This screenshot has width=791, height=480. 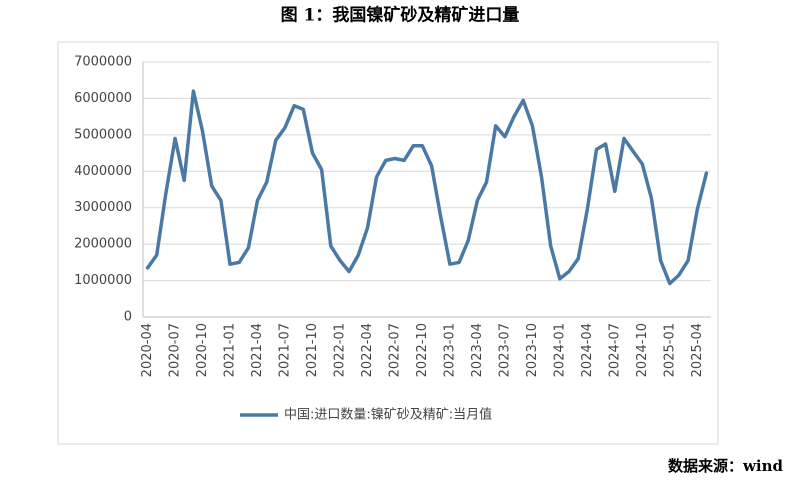 I want to click on x-tick-label: 2023-07, so click(x=504, y=350).